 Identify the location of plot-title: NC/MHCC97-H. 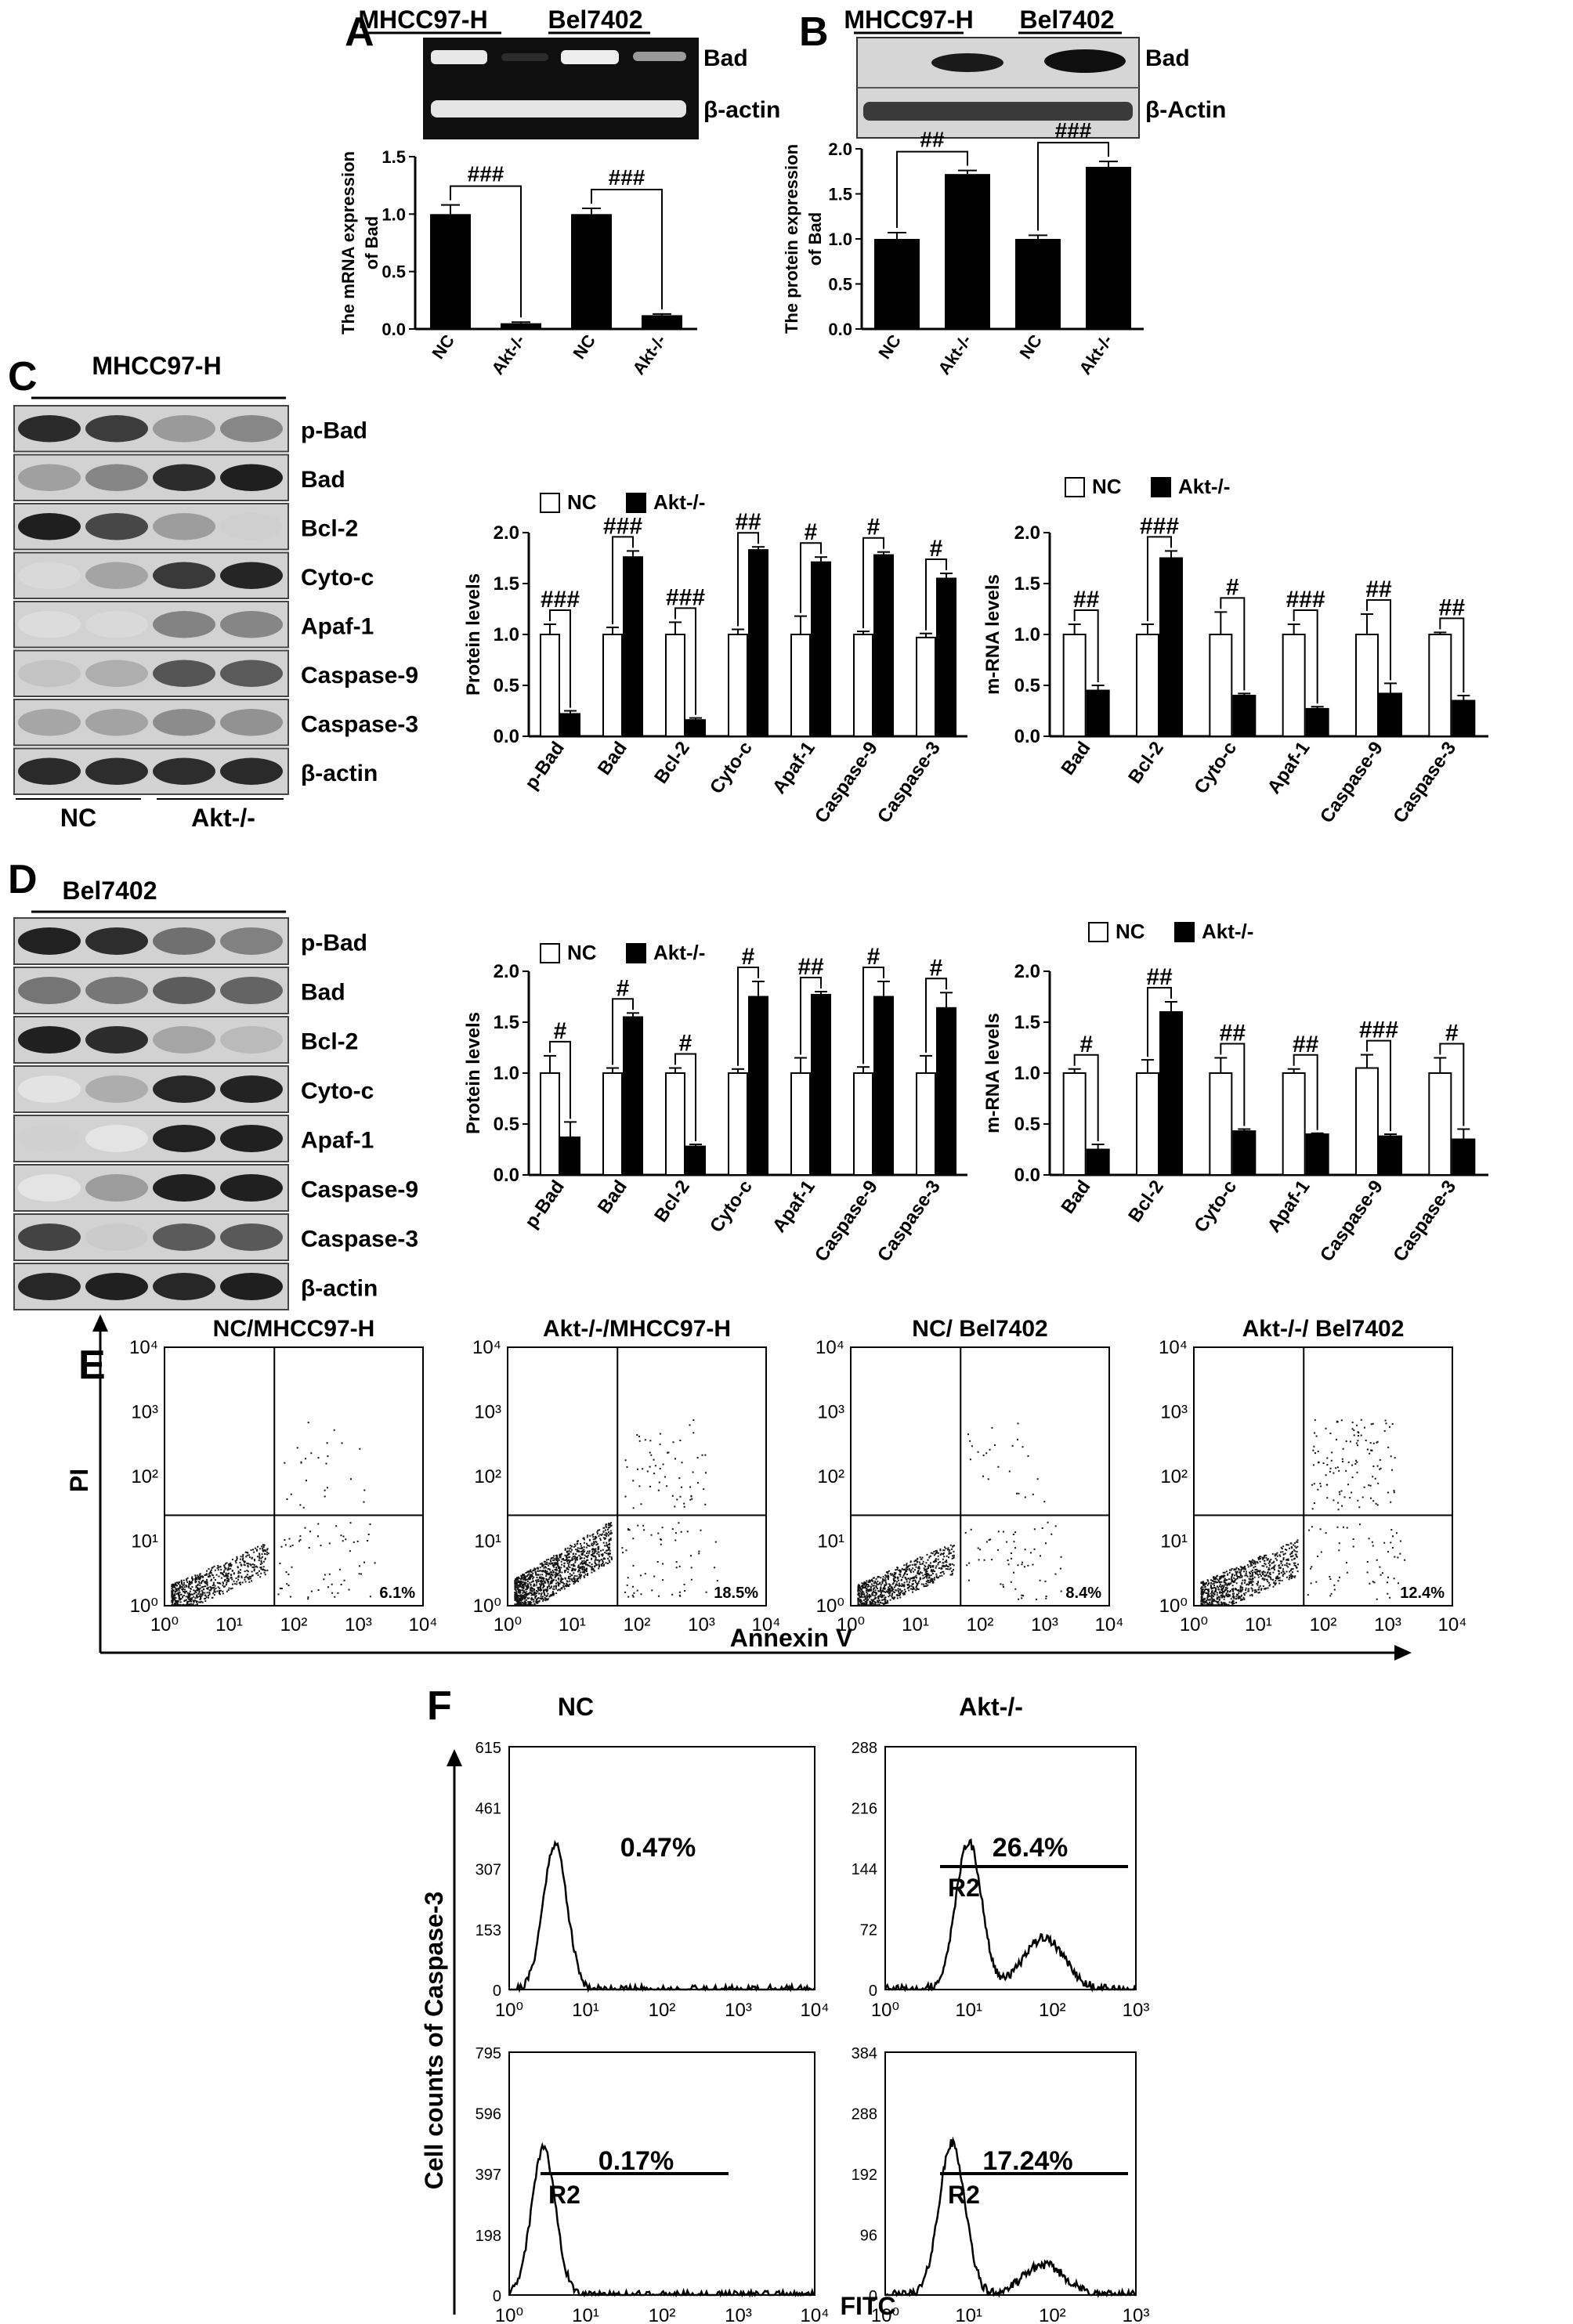
(294, 1329).